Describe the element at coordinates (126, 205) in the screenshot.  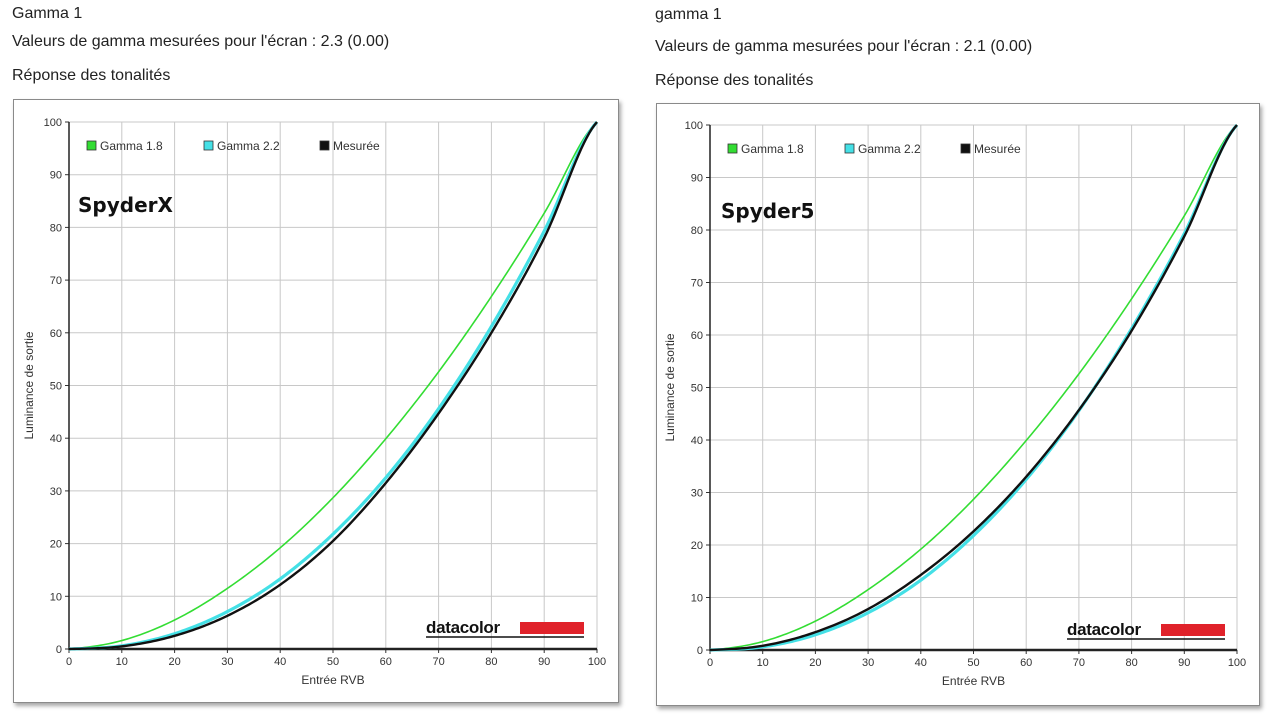
I see `device-label: SpyderX` at that location.